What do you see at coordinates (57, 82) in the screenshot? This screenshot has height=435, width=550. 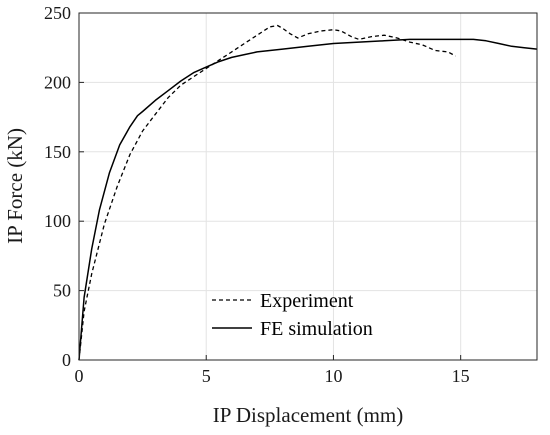 I see `y-tick-label: 200` at bounding box center [57, 82].